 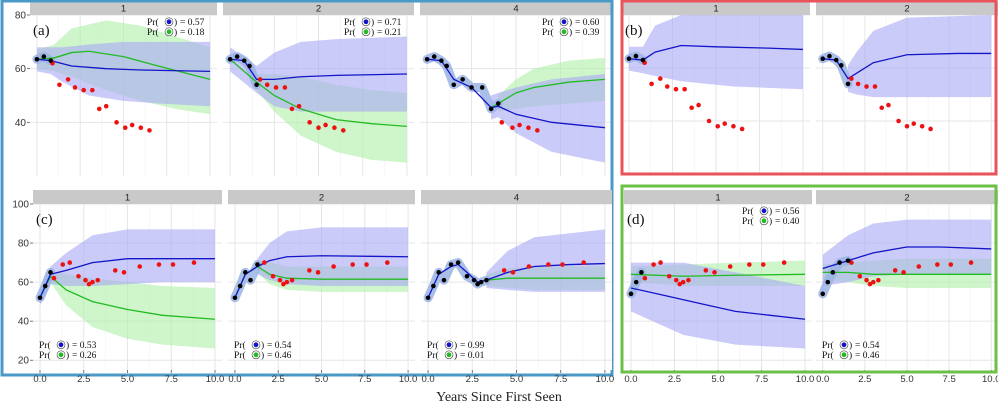 I want to click on panel-a-1: 1 (a) Pr() = 0.57 Pr() = 0.18 40 60 80, so click(x=116, y=88).